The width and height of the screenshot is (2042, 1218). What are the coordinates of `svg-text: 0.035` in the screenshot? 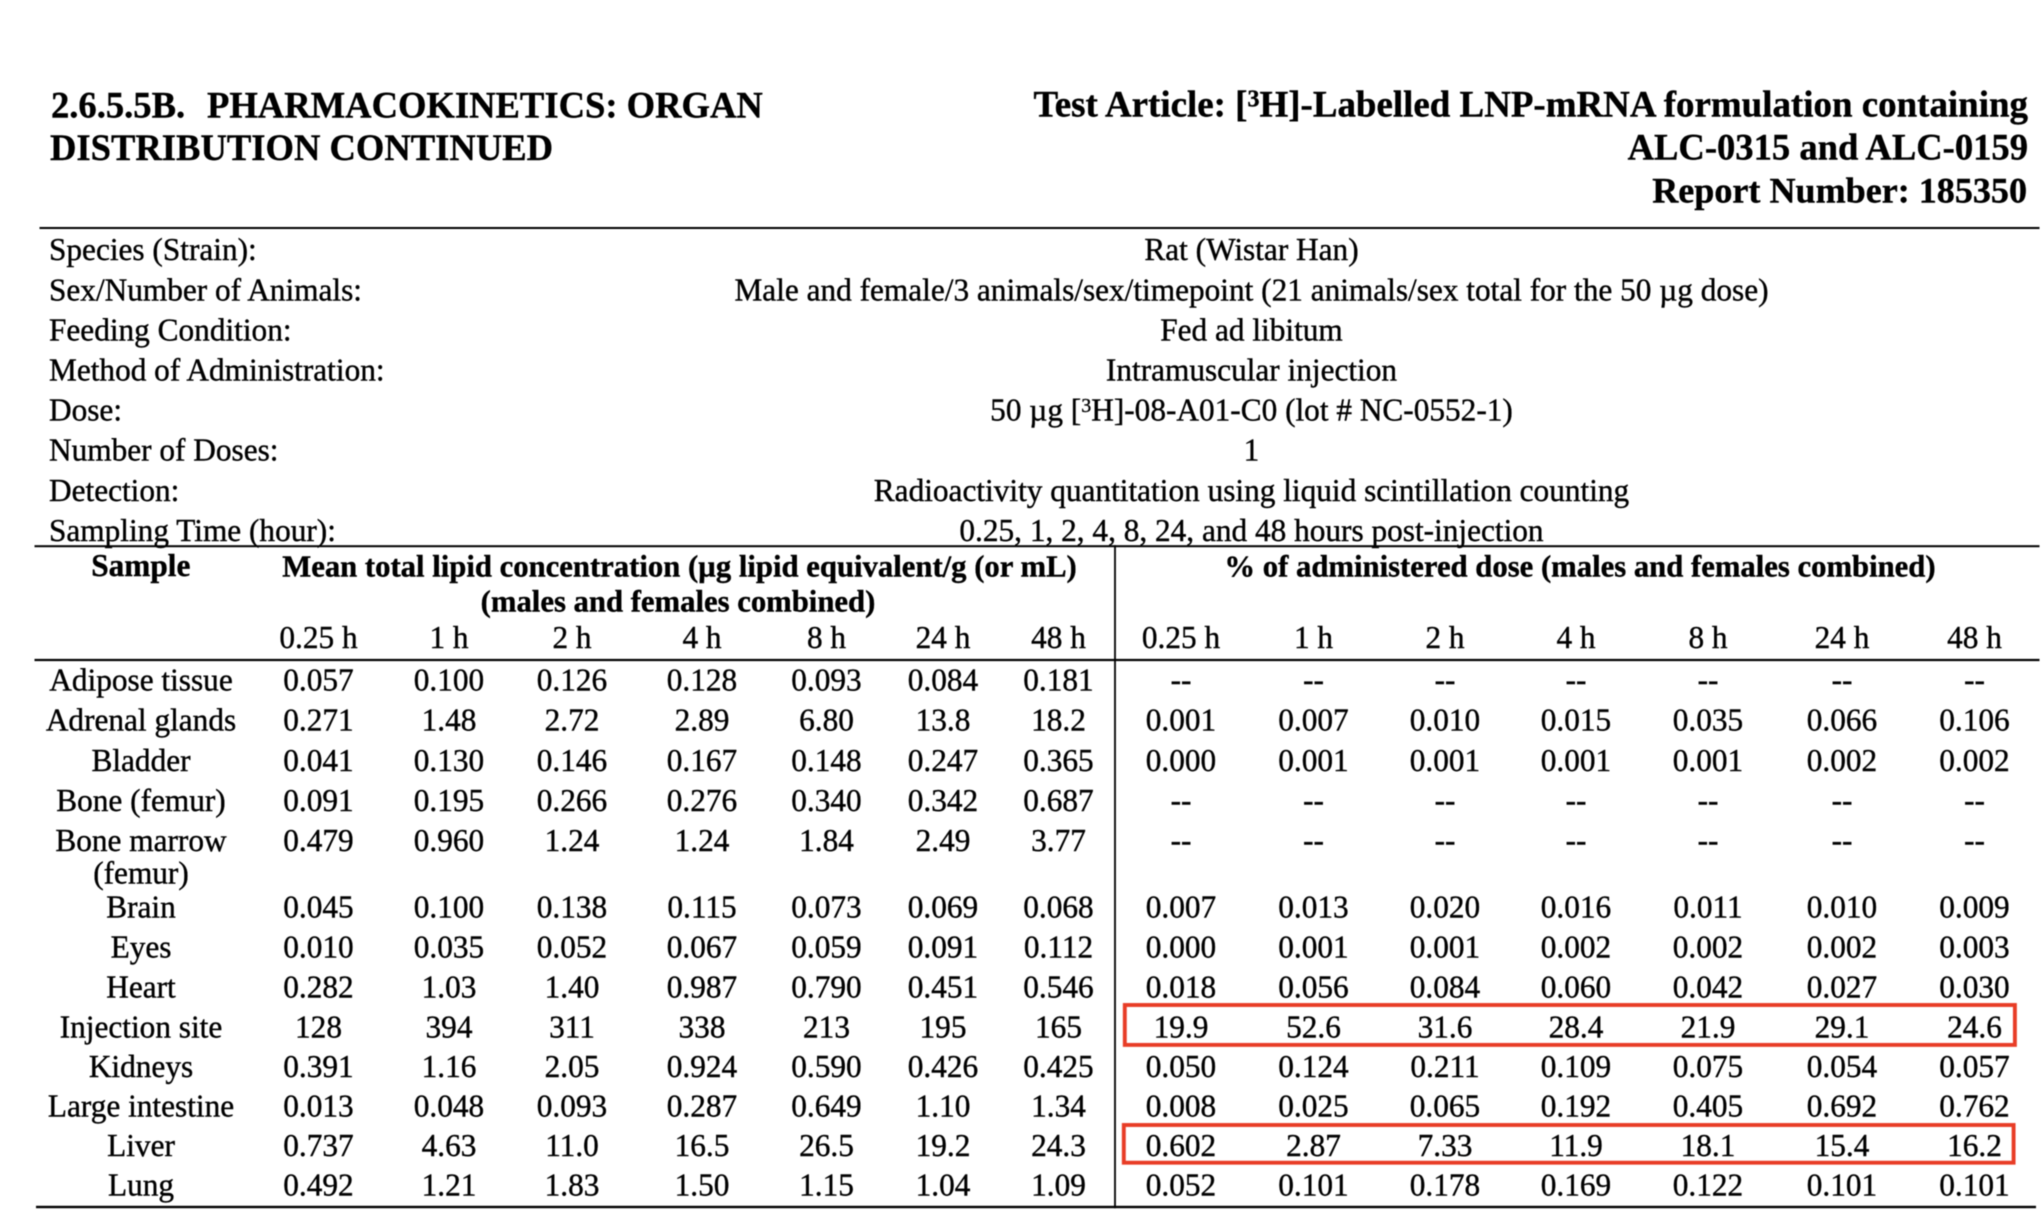 It's located at (1708, 720).